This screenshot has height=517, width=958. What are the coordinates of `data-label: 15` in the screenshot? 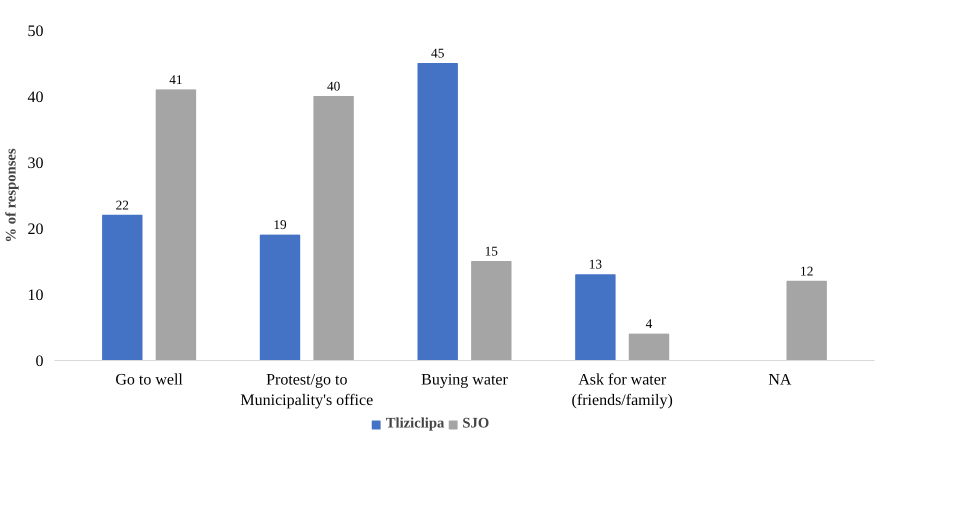 It's located at (491, 251).